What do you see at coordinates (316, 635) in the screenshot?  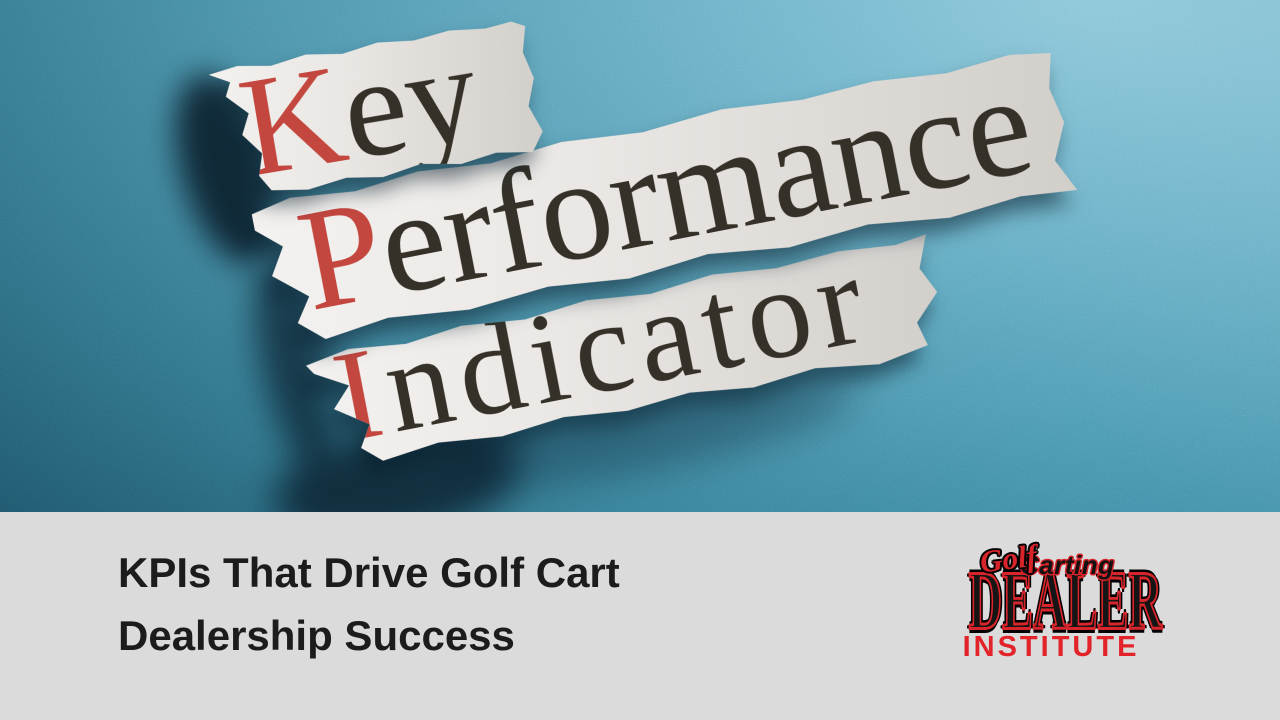 I see `title-line-2: Dealership Success` at bounding box center [316, 635].